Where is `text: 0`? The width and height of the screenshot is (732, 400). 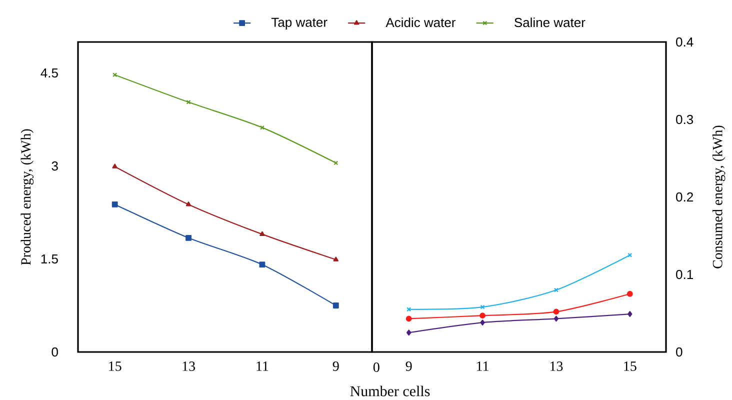
text: 0 is located at coordinates (376, 367).